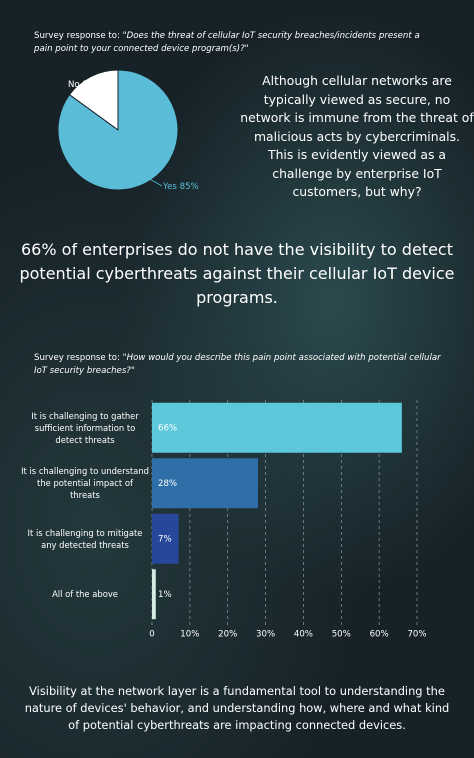  I want to click on bar-value-label: 7%, so click(165, 539).